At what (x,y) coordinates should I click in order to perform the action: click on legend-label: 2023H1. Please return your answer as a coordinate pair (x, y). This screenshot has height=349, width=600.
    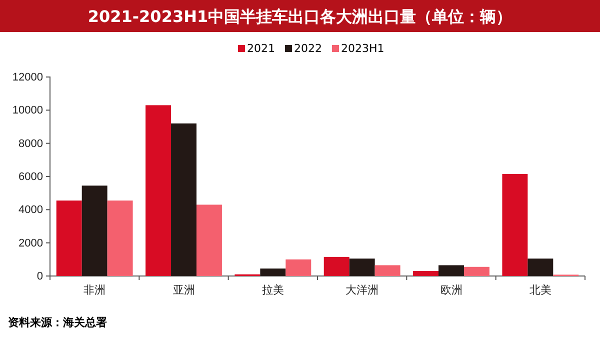
    Looking at the image, I should click on (362, 48).